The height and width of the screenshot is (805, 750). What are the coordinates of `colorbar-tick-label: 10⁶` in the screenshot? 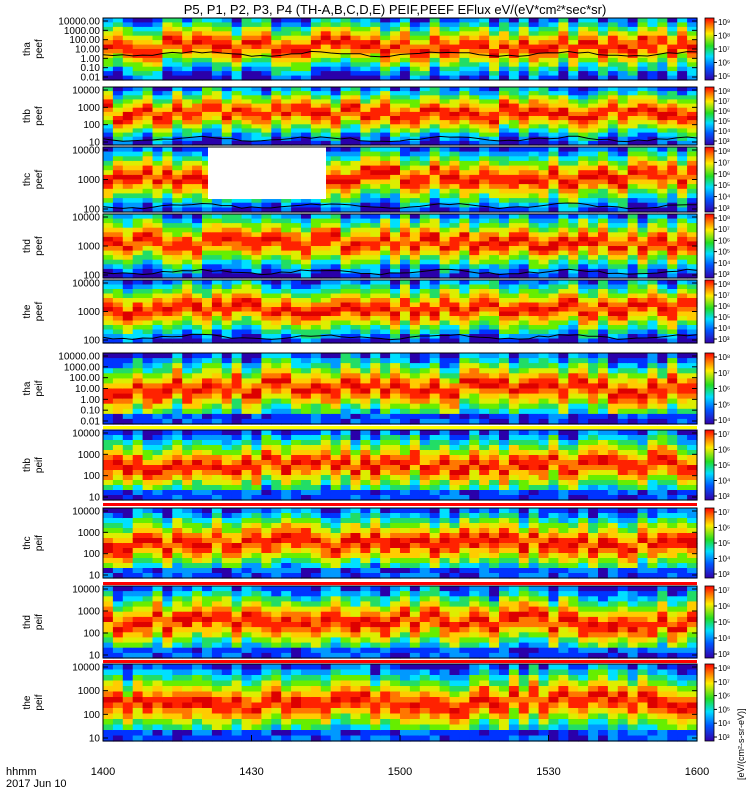 It's located at (724, 63).